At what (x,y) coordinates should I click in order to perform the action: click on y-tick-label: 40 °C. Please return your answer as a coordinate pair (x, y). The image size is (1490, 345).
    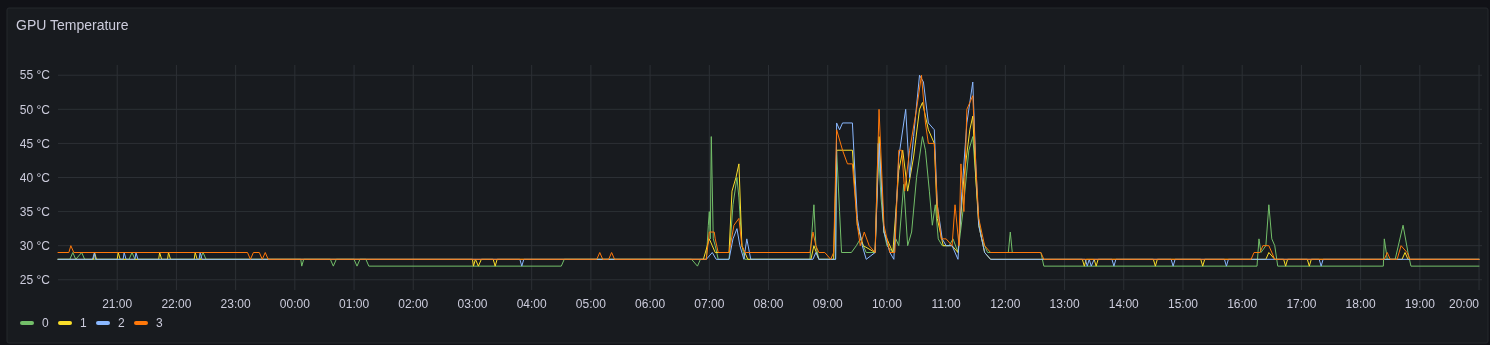
    Looking at the image, I should click on (35, 177).